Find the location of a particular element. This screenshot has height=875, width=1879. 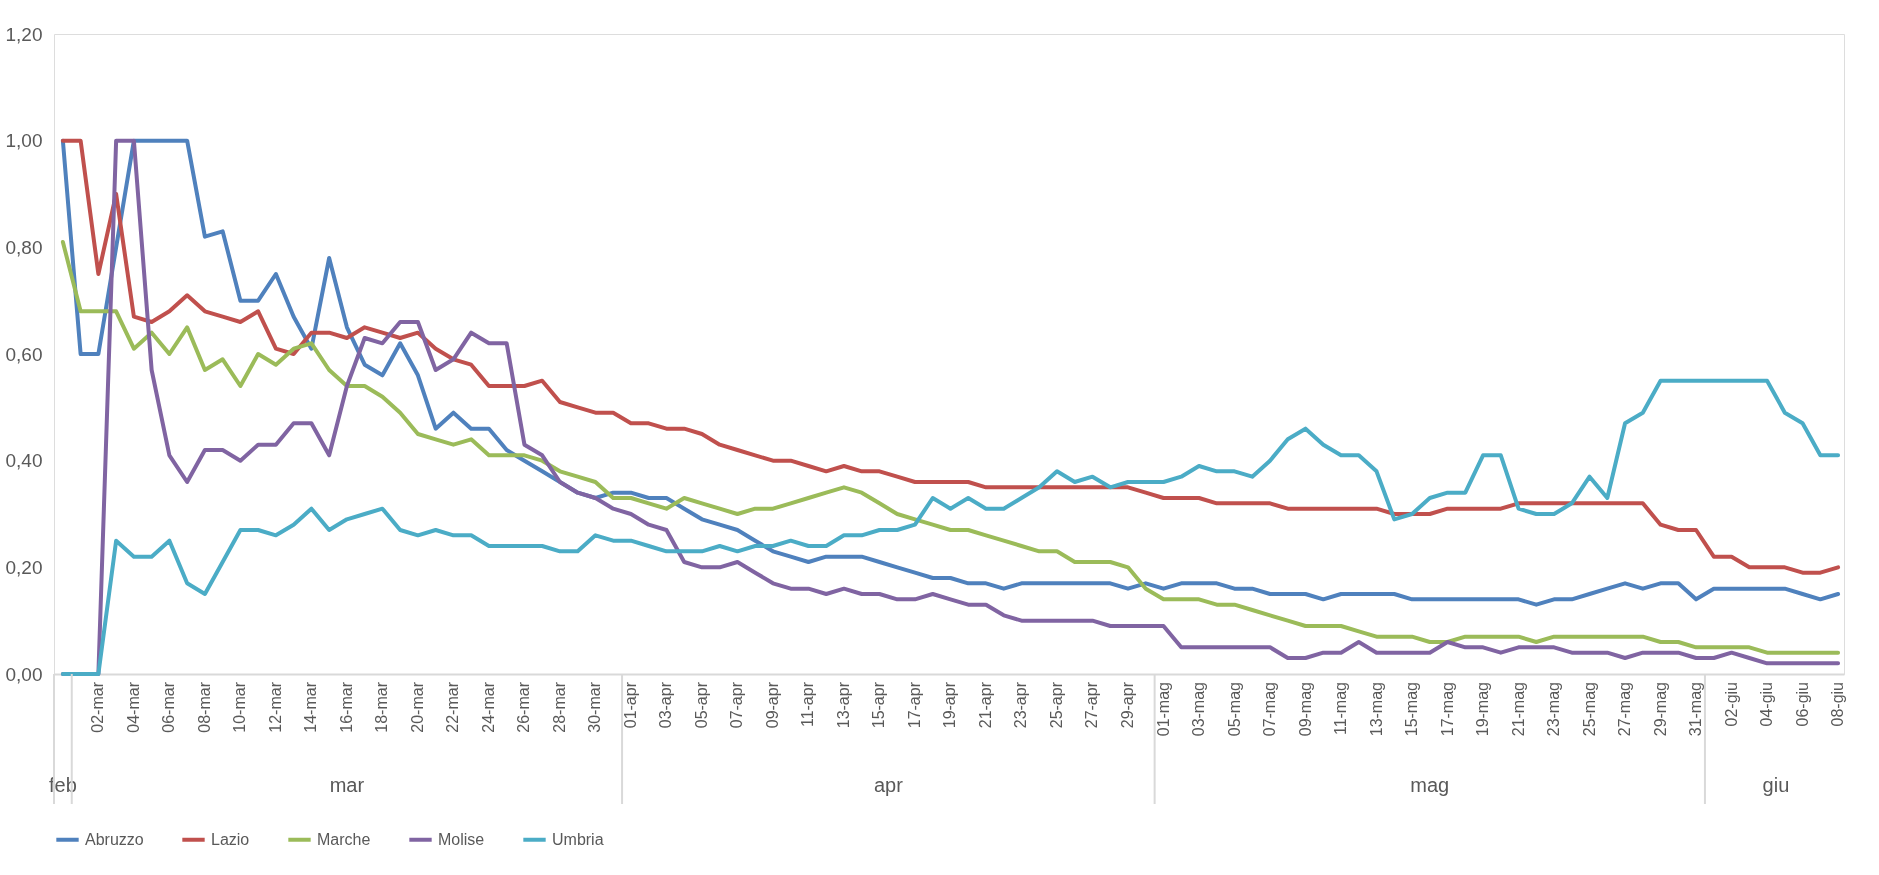

y-tick-label: 0,00 is located at coordinates (24, 674).